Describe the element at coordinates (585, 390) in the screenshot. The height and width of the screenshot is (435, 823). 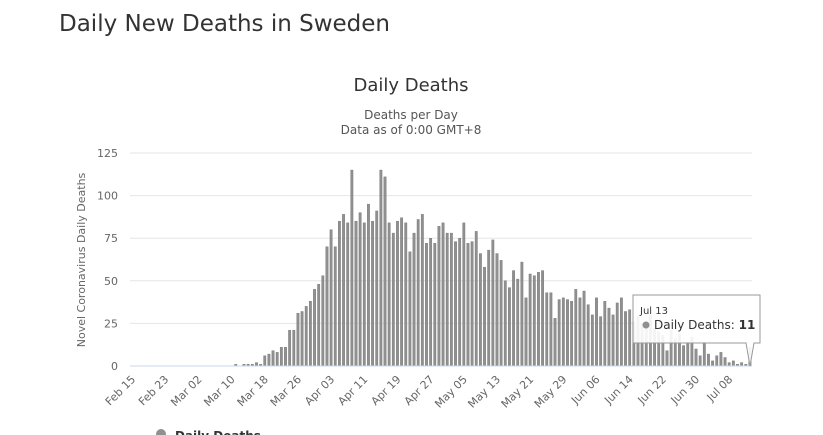
I see `x-tick-label: Jun 06` at that location.